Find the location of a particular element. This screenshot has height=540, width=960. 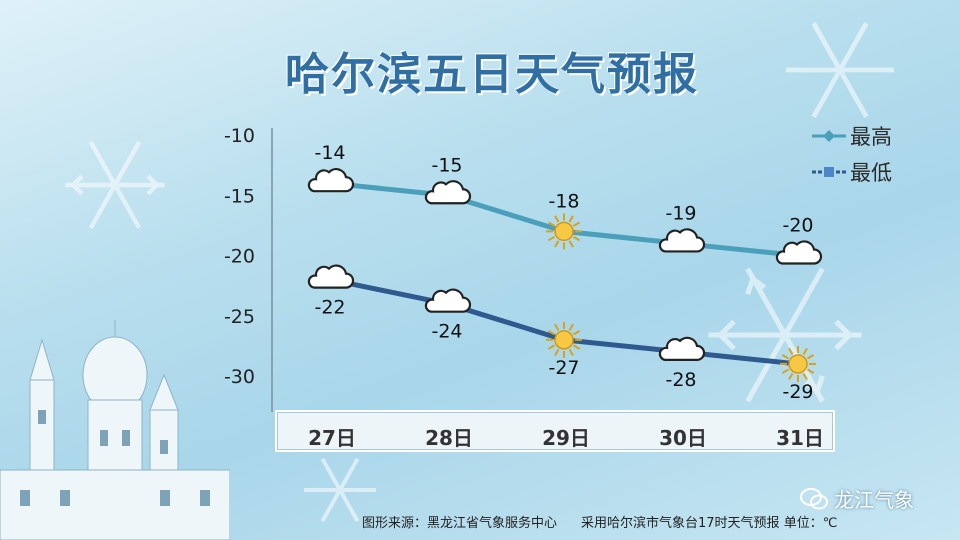

wechat-icon is located at coordinates (814, 498).